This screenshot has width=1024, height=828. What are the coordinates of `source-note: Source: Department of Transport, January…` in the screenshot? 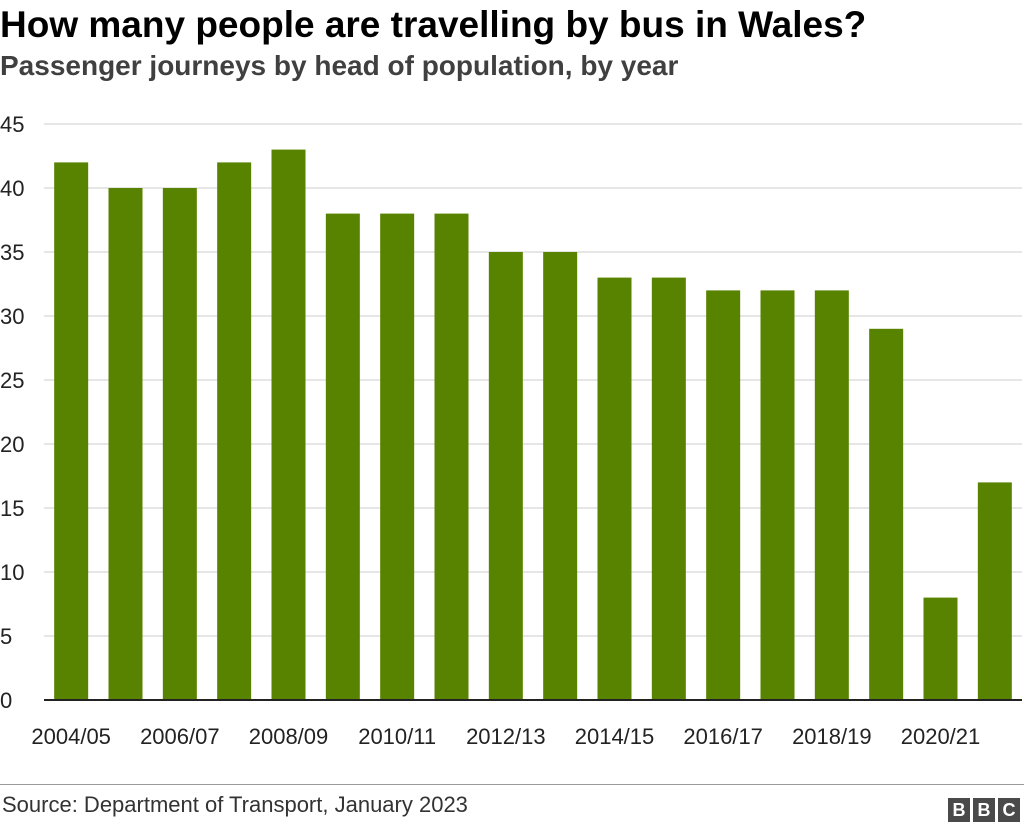 It's located at (235, 804).